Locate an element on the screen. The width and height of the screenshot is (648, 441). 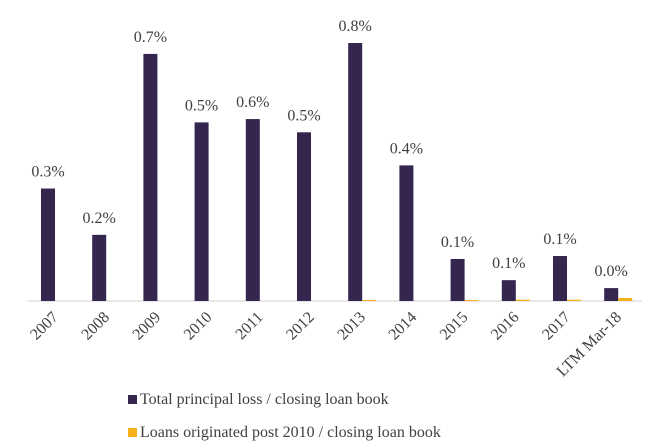
data-label: 0.6% is located at coordinates (252, 102).